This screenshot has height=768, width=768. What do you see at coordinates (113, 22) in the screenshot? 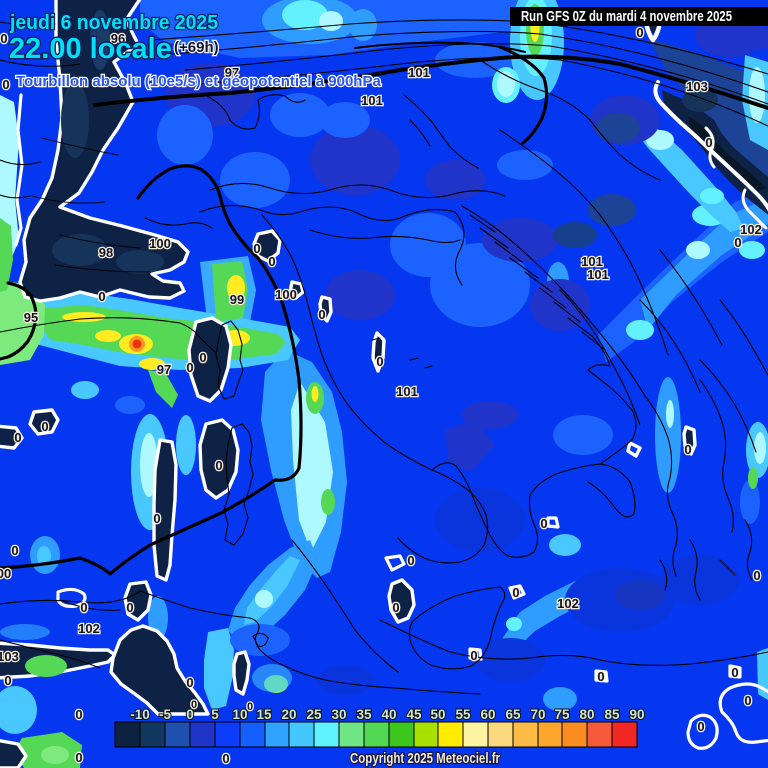
I see `svg-text: jeudi 6 novembre 2025` at bounding box center [113, 22].